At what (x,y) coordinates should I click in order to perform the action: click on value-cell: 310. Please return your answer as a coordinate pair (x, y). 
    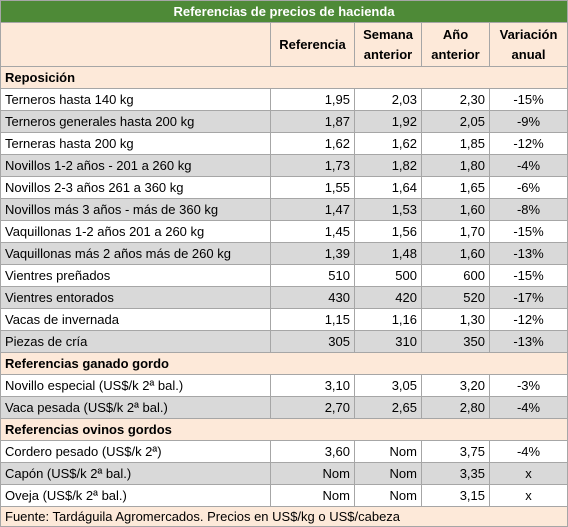
    Looking at the image, I should click on (388, 341).